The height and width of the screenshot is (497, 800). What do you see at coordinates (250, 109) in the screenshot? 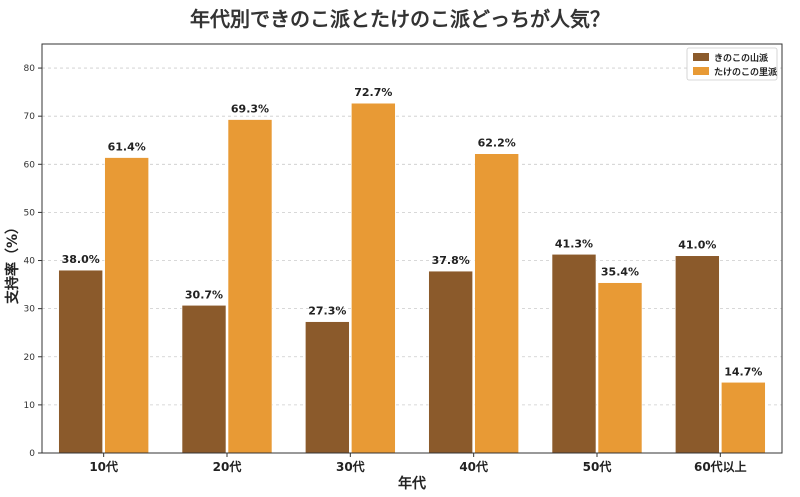
I see `data-label: 69.3%` at bounding box center [250, 109].